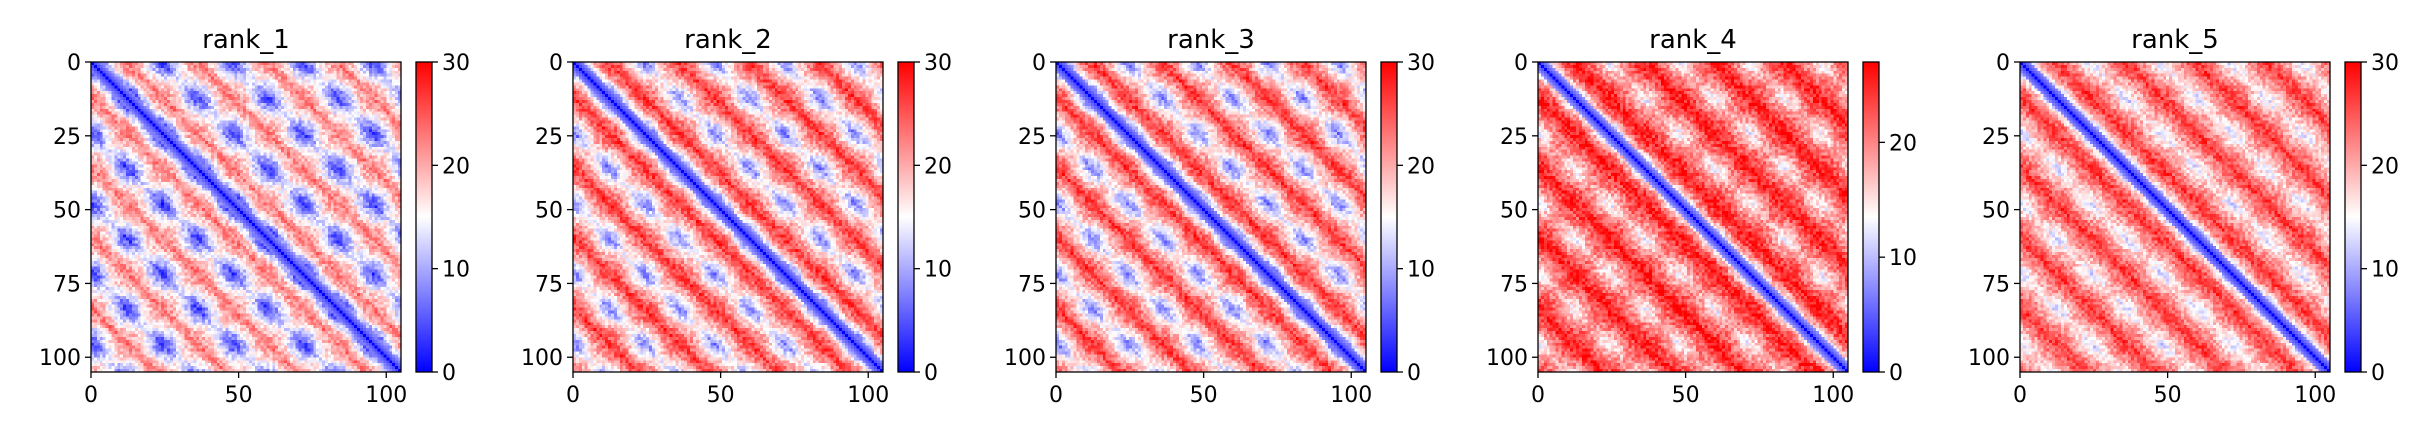  Describe the element at coordinates (246, 40) in the screenshot. I see `panel-title: rank_1` at that location.